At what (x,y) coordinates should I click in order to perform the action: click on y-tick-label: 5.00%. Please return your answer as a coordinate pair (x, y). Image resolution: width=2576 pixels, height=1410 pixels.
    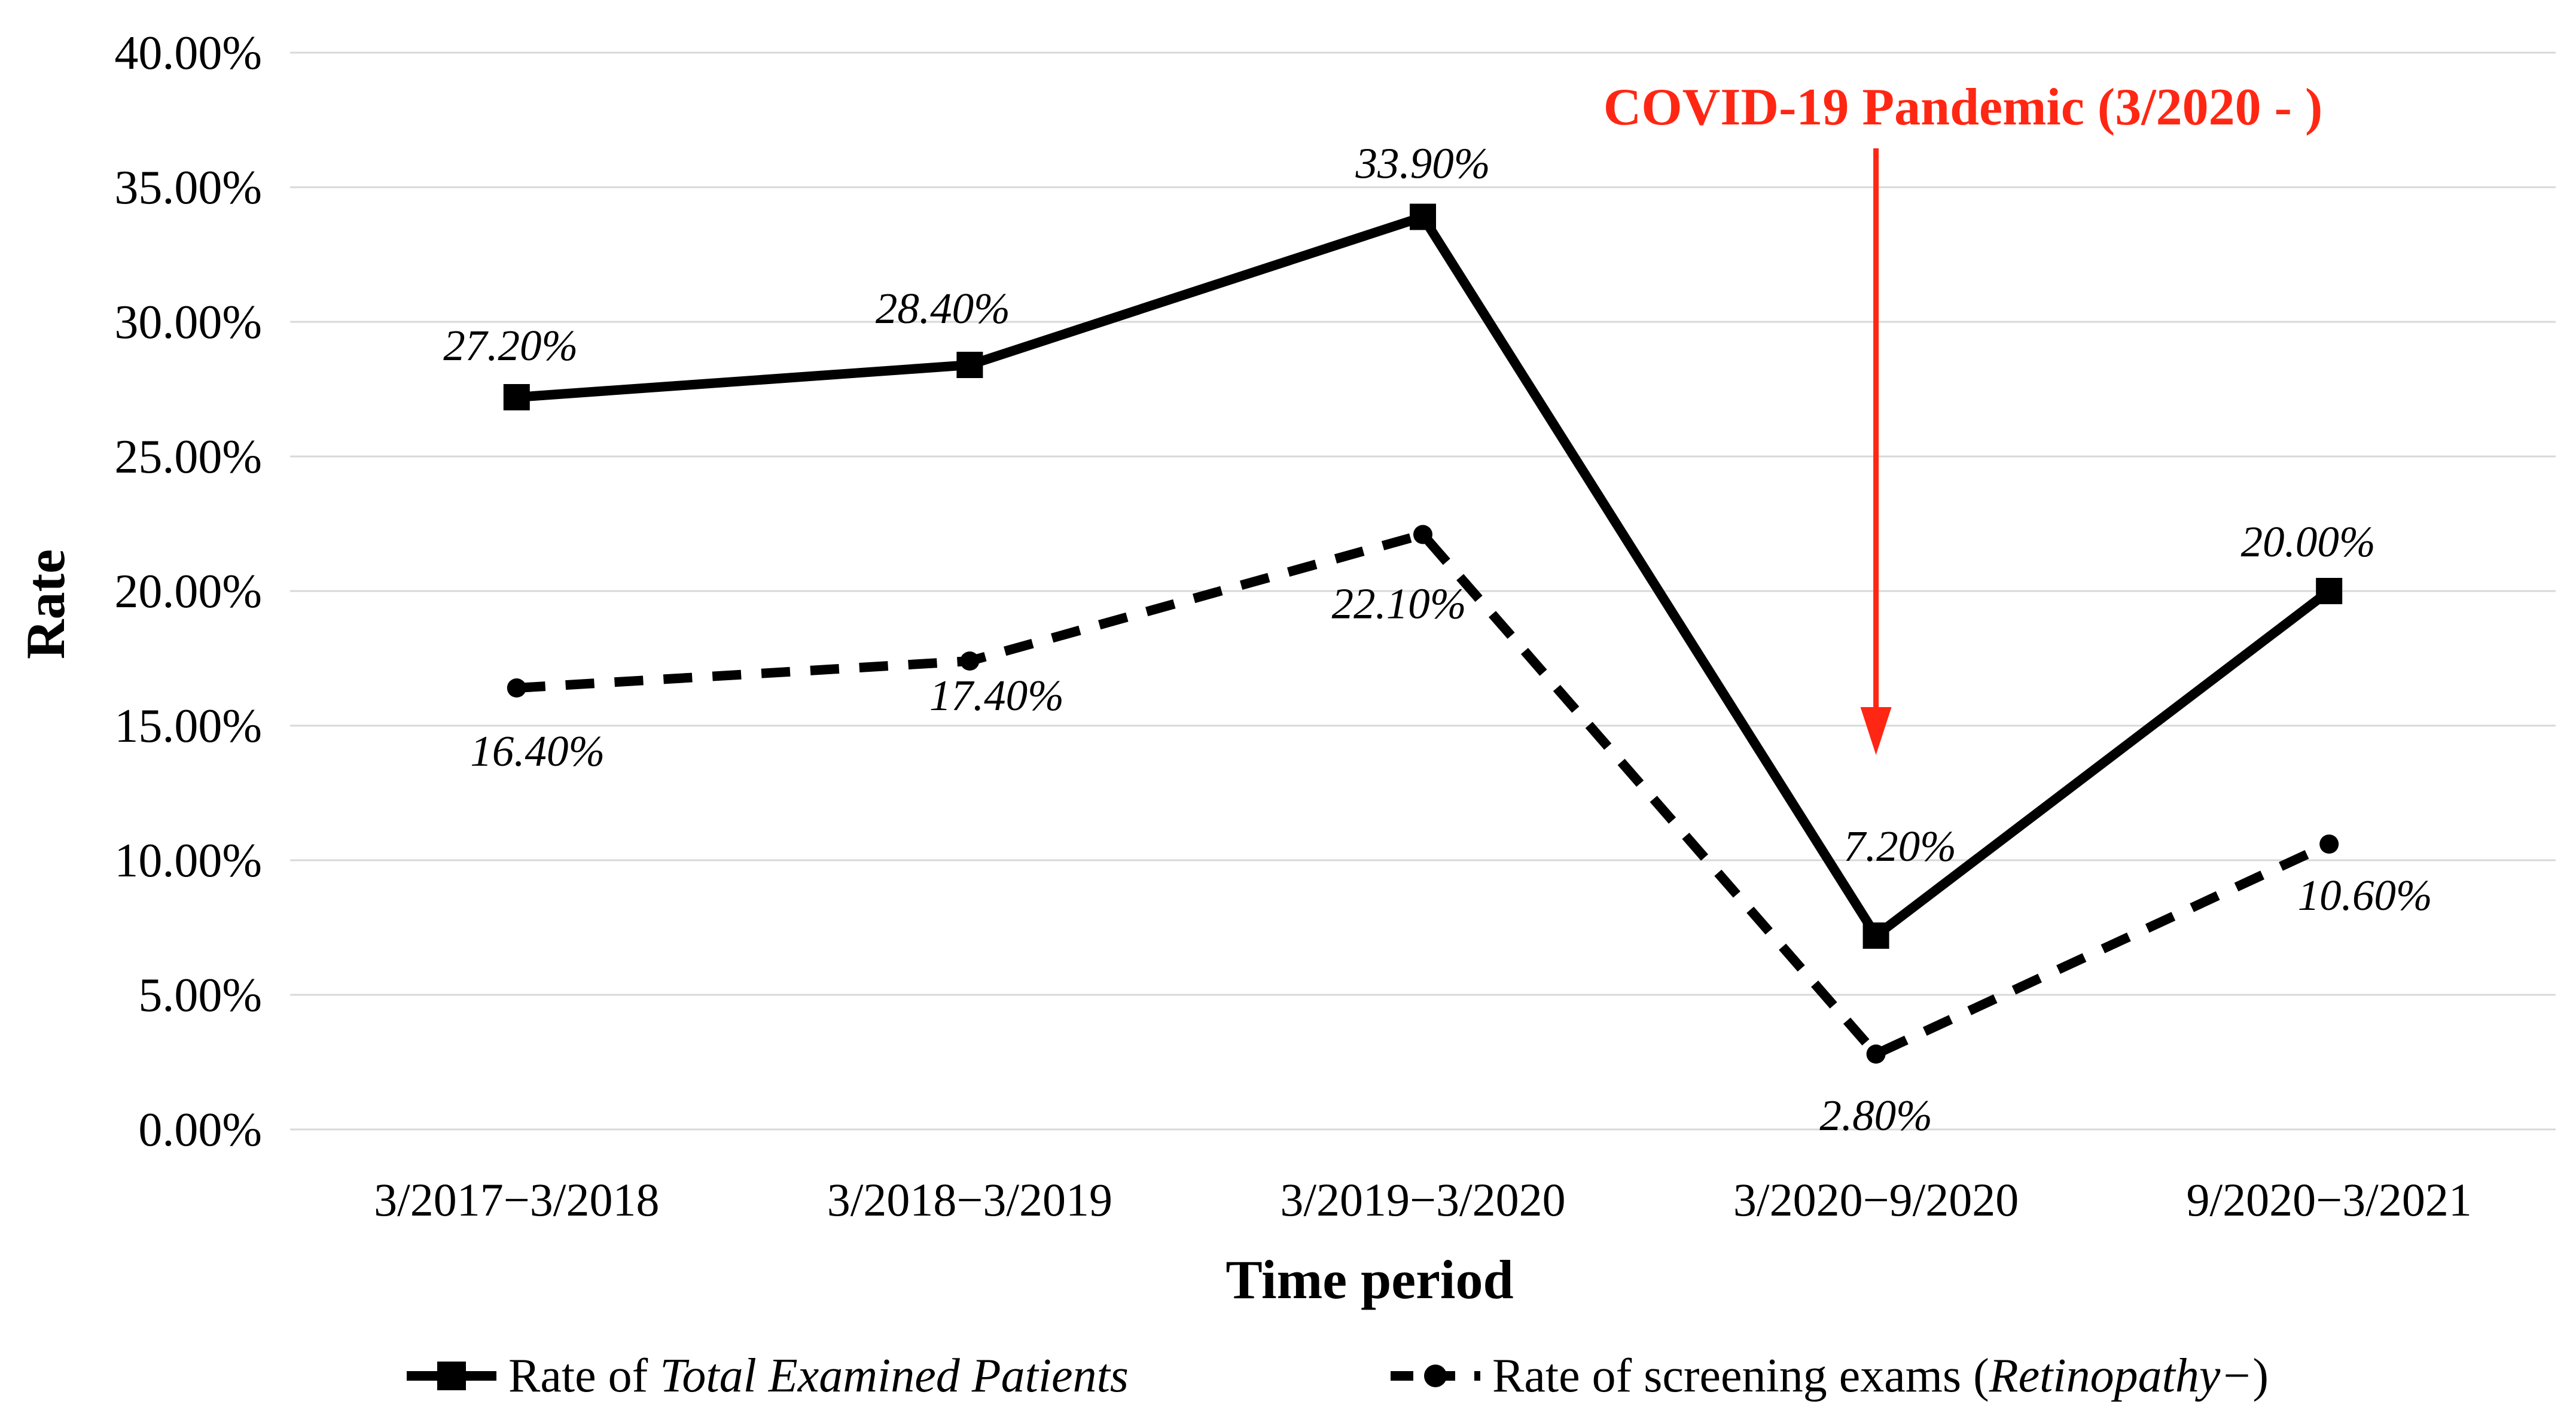
    Looking at the image, I should click on (200, 995).